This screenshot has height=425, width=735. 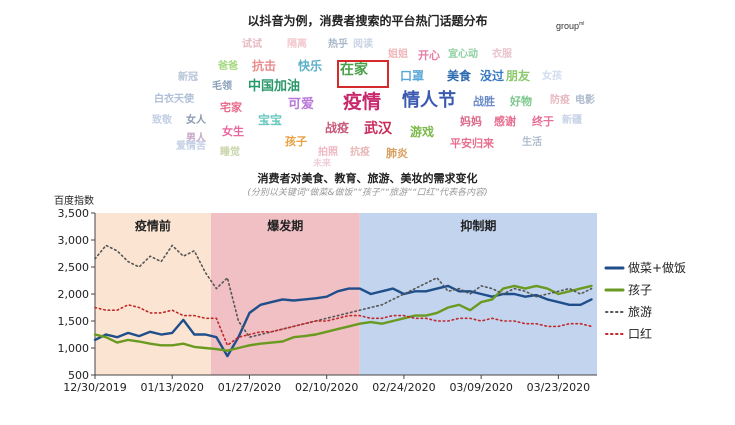 What do you see at coordinates (301, 104) in the screenshot?
I see `cloud-word: 可爱` at bounding box center [301, 104].